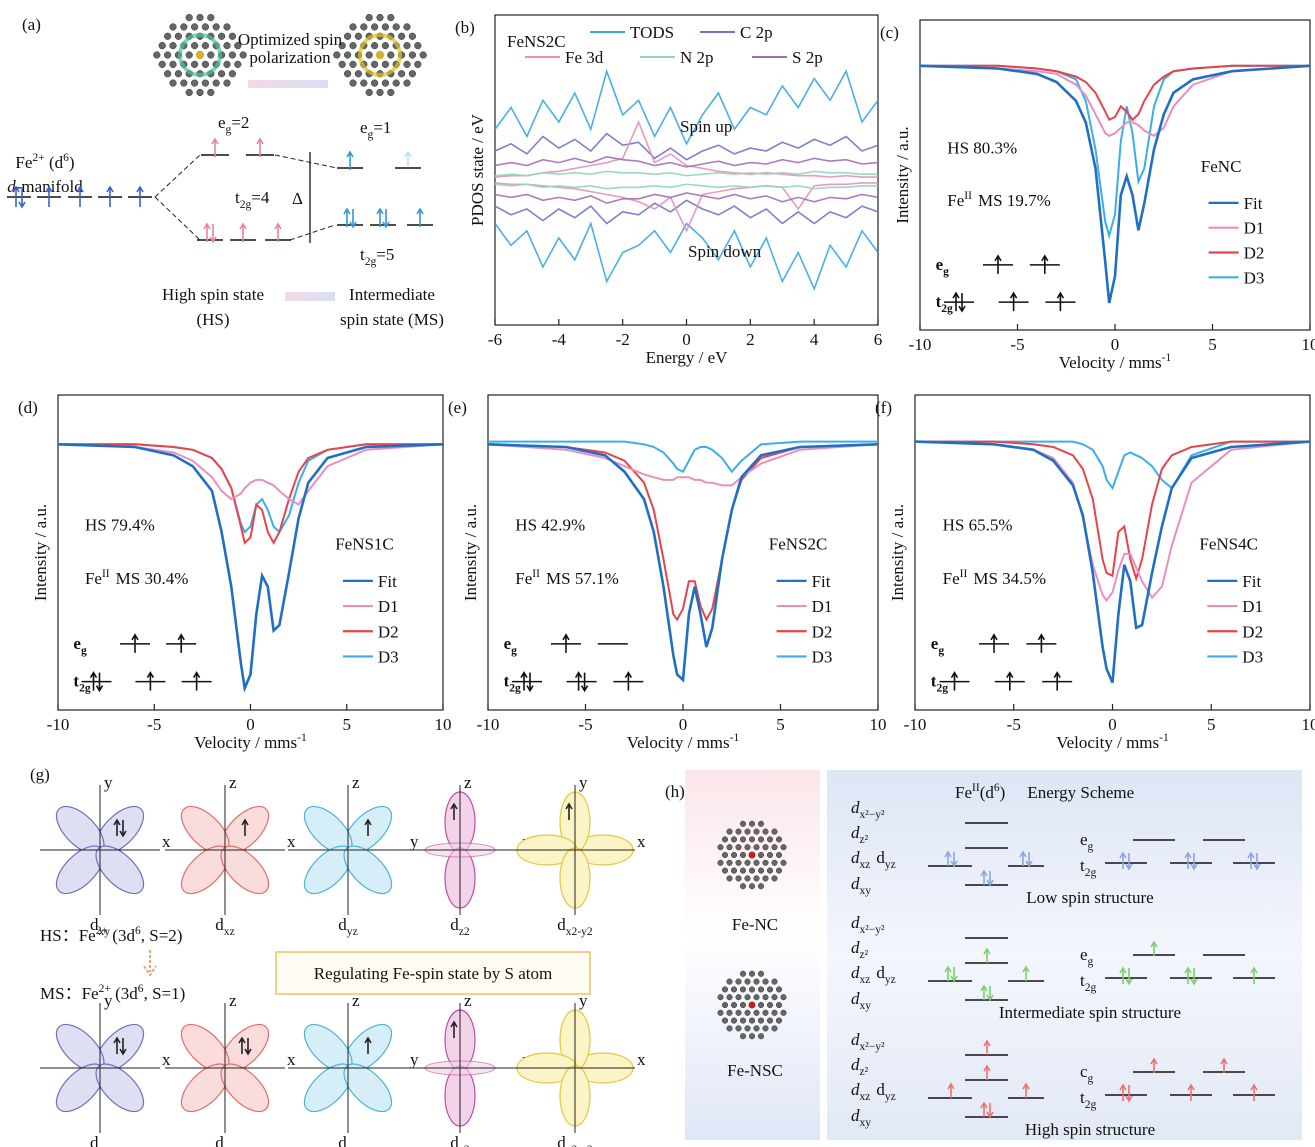  I want to click on label: eg=2, so click(233, 124).